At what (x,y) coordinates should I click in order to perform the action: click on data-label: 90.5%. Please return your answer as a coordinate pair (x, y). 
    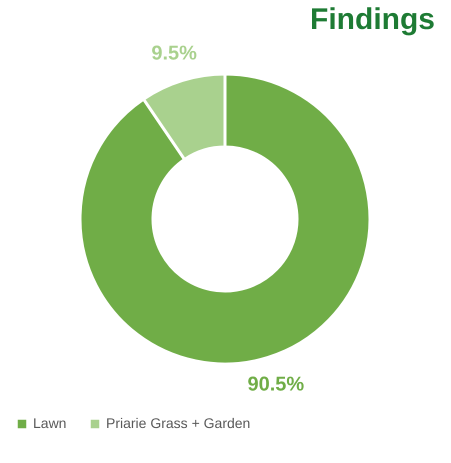
    Looking at the image, I should click on (276, 384).